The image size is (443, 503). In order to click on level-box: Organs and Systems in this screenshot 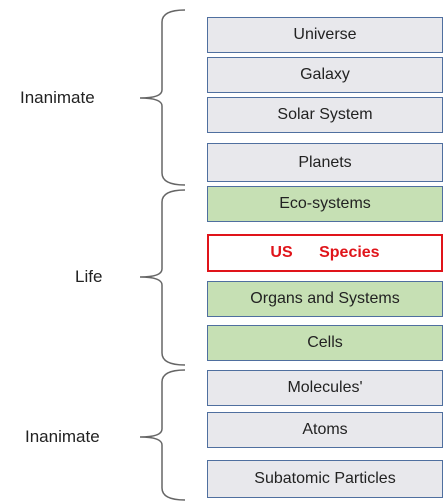, I will do `click(325, 299)`.